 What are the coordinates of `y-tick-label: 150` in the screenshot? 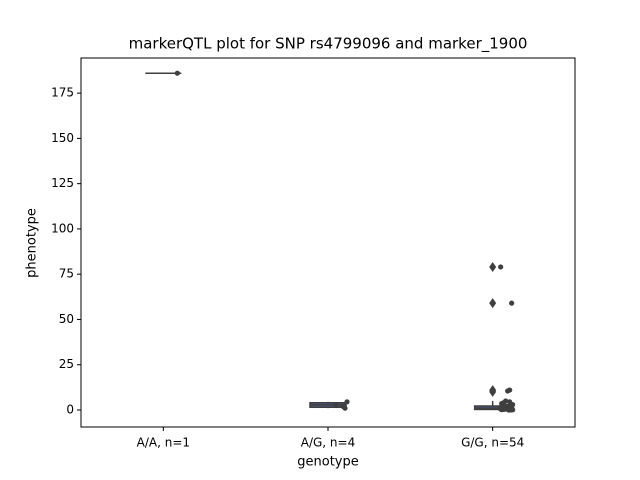 It's located at (62, 138).